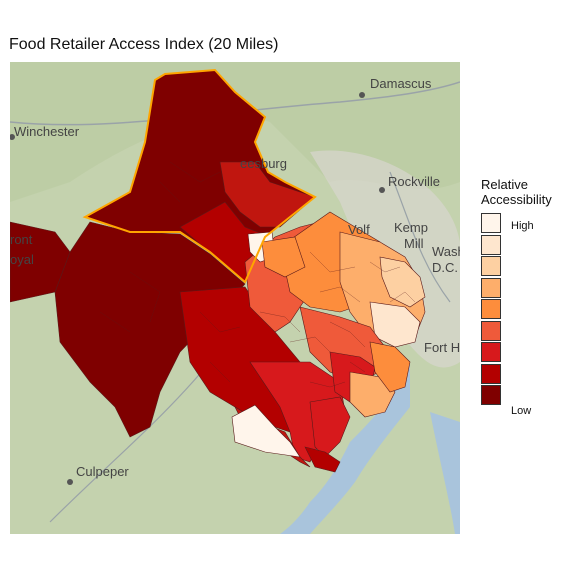 This screenshot has width=576, height=576. I want to click on region-centreville, so click(283, 257).